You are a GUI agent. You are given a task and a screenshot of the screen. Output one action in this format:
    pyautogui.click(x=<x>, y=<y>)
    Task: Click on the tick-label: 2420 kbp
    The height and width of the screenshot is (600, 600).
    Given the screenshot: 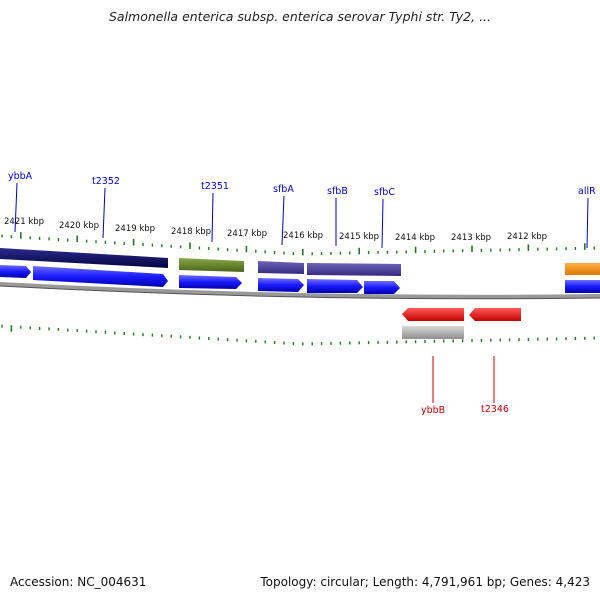 What is the action you would take?
    pyautogui.click(x=79, y=226)
    